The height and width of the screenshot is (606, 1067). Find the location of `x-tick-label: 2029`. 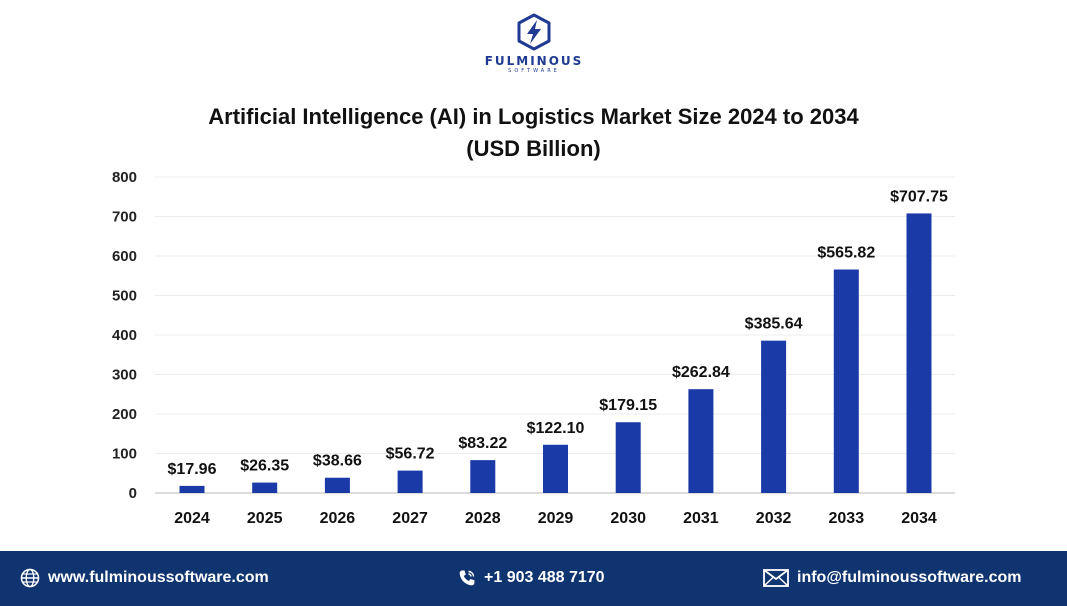

x-tick-label: 2029 is located at coordinates (556, 518).